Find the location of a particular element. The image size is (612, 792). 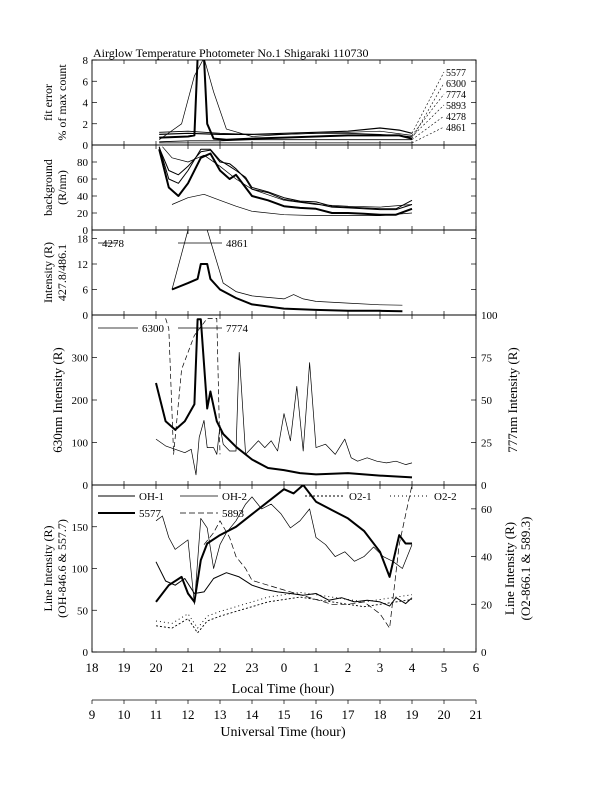

legend-label-4861: 4861 is located at coordinates (237, 244).